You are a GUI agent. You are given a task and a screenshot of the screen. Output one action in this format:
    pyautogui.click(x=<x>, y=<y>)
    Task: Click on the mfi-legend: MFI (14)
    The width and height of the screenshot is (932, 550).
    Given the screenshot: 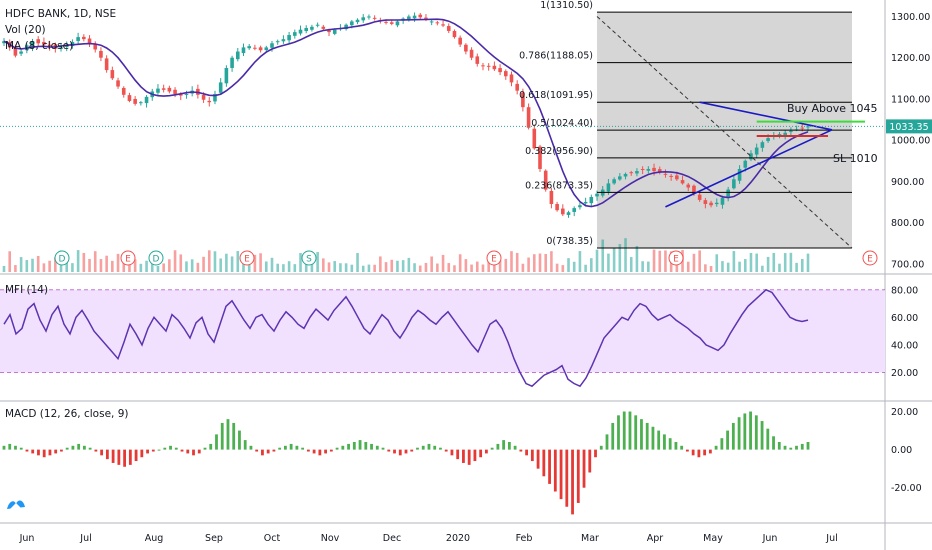 What is the action you would take?
    pyautogui.click(x=27, y=290)
    